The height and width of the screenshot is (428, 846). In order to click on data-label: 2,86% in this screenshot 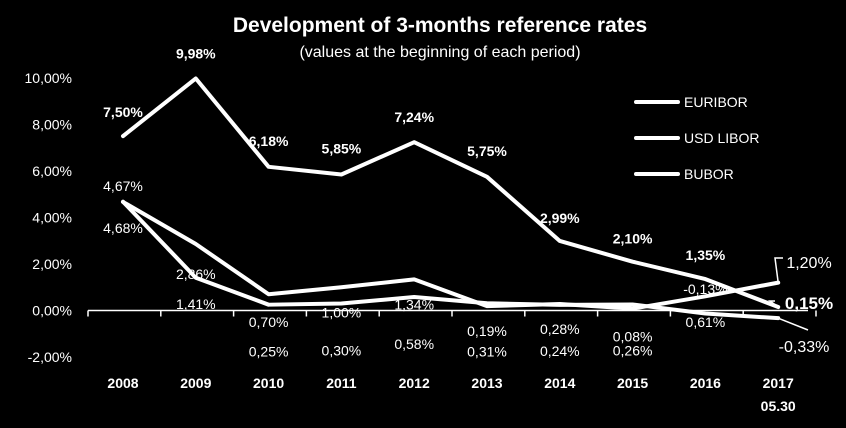, I will do `click(196, 274)`.